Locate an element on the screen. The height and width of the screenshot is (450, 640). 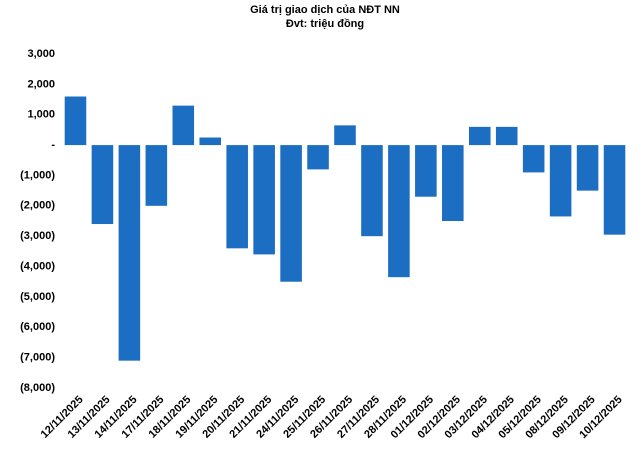
y-tick-label: (7,000) is located at coordinates (37, 358).